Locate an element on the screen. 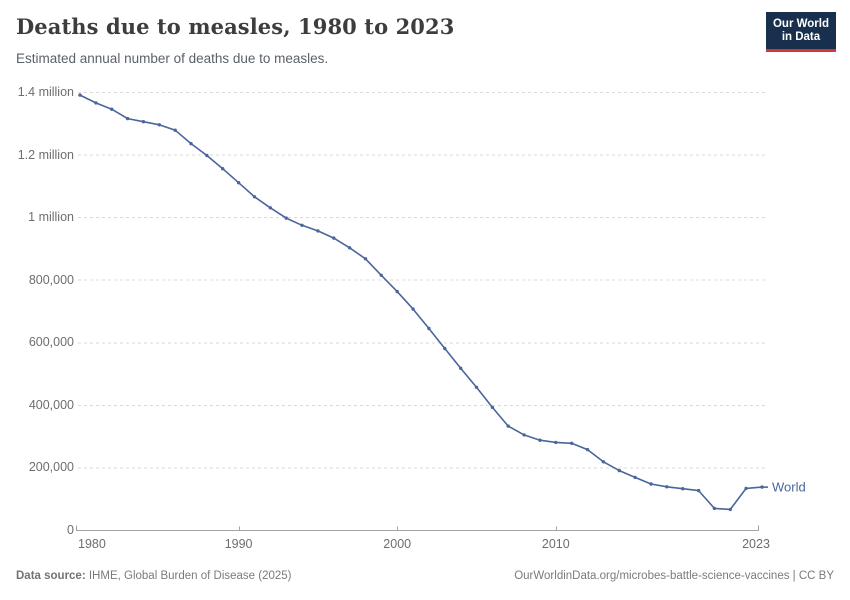 This screenshot has height=600, width=850. y-axis-label-0: 0 is located at coordinates (70, 530).